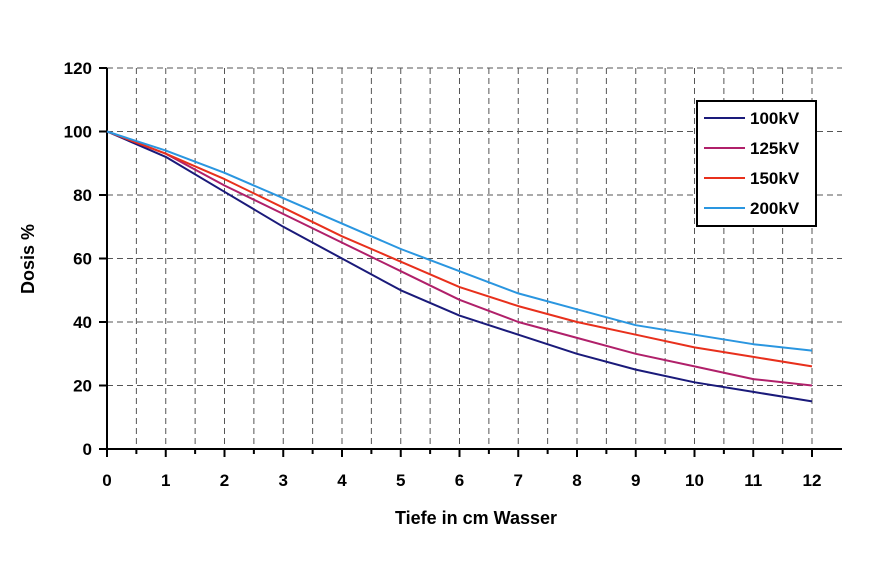  I want to click on legend-box, so click(756, 163).